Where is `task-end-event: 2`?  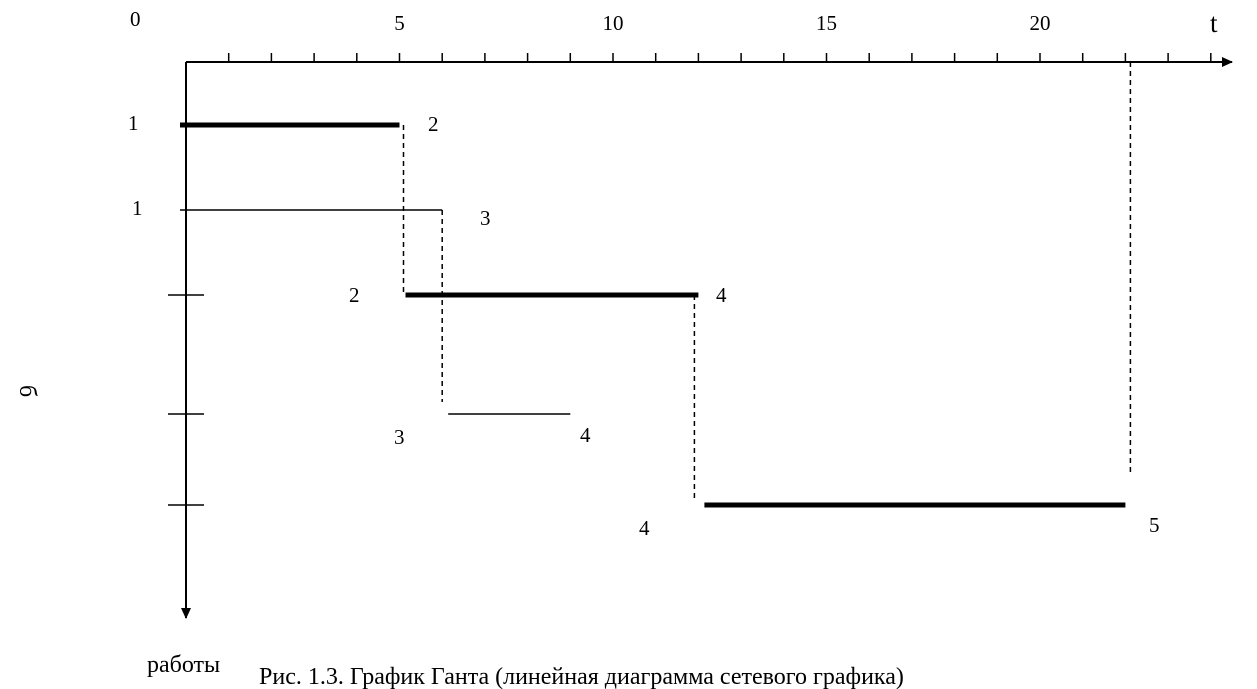 task-end-event: 2 is located at coordinates (433, 124).